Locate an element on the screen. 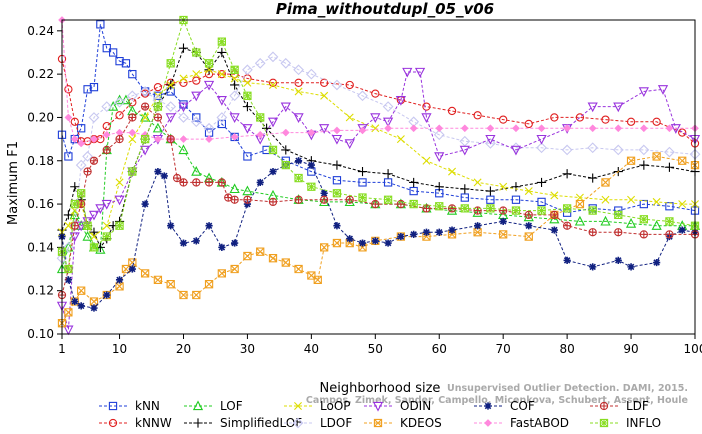 The width and height of the screenshot is (702, 434). legend-label-knnw: kNNW is located at coordinates (153, 423).